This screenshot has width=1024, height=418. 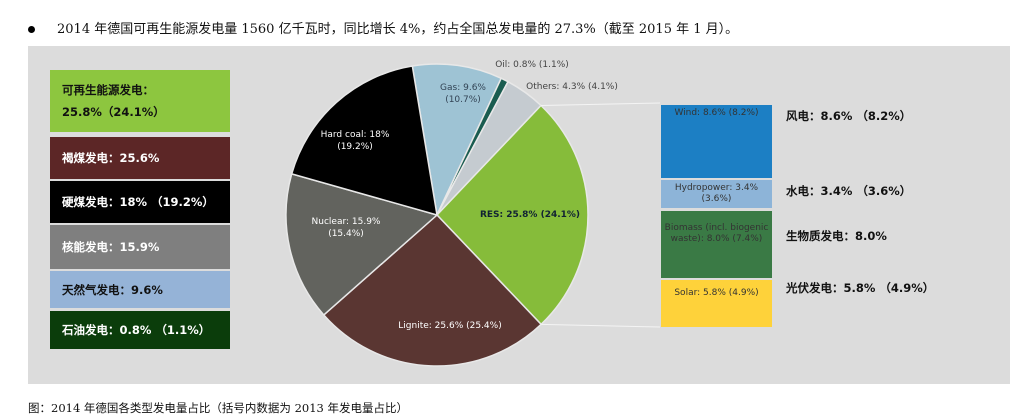 I want to click on pie-label: Gas: 9.6%, so click(x=463, y=88).